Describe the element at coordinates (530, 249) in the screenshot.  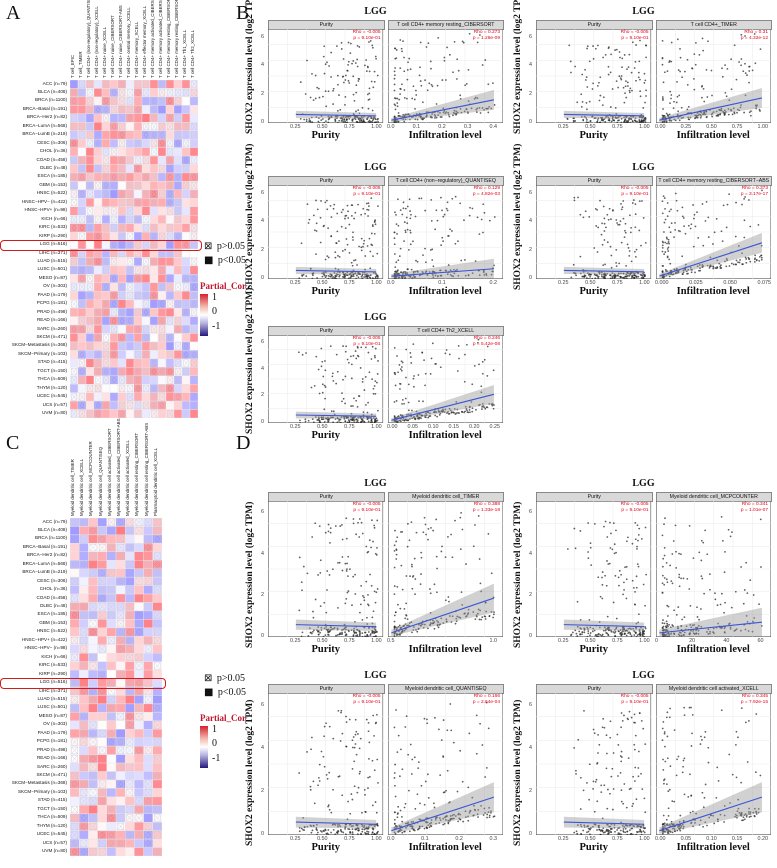
I see `y-tick-label: 2` at that location.